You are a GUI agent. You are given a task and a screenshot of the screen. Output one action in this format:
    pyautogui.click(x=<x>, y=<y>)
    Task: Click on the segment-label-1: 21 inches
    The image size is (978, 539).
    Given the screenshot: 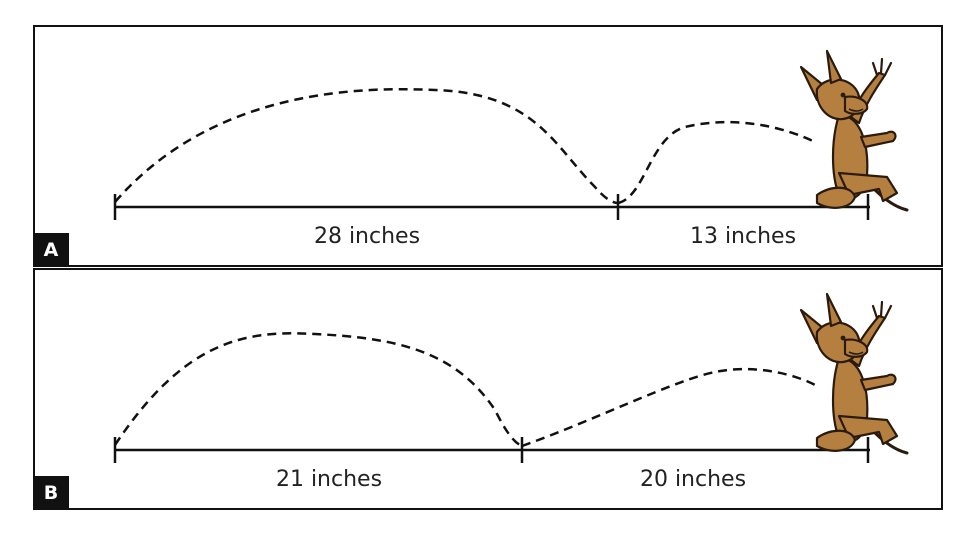 What is the action you would take?
    pyautogui.click(x=329, y=479)
    